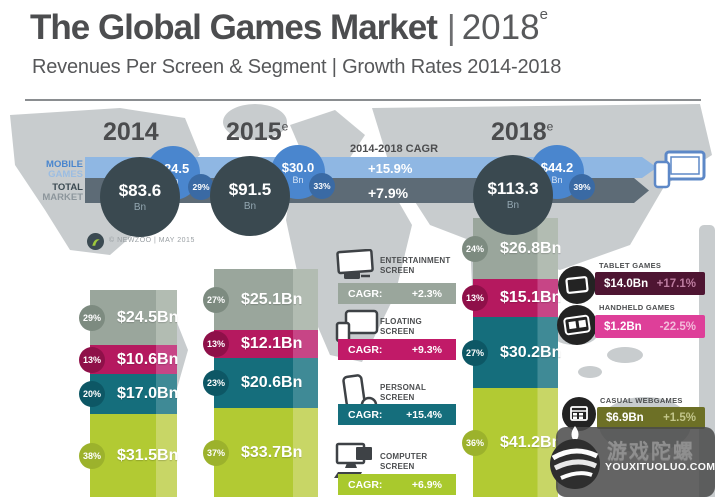  I want to click on total-bubble-2015: $91.5 Bn, so click(250, 196).